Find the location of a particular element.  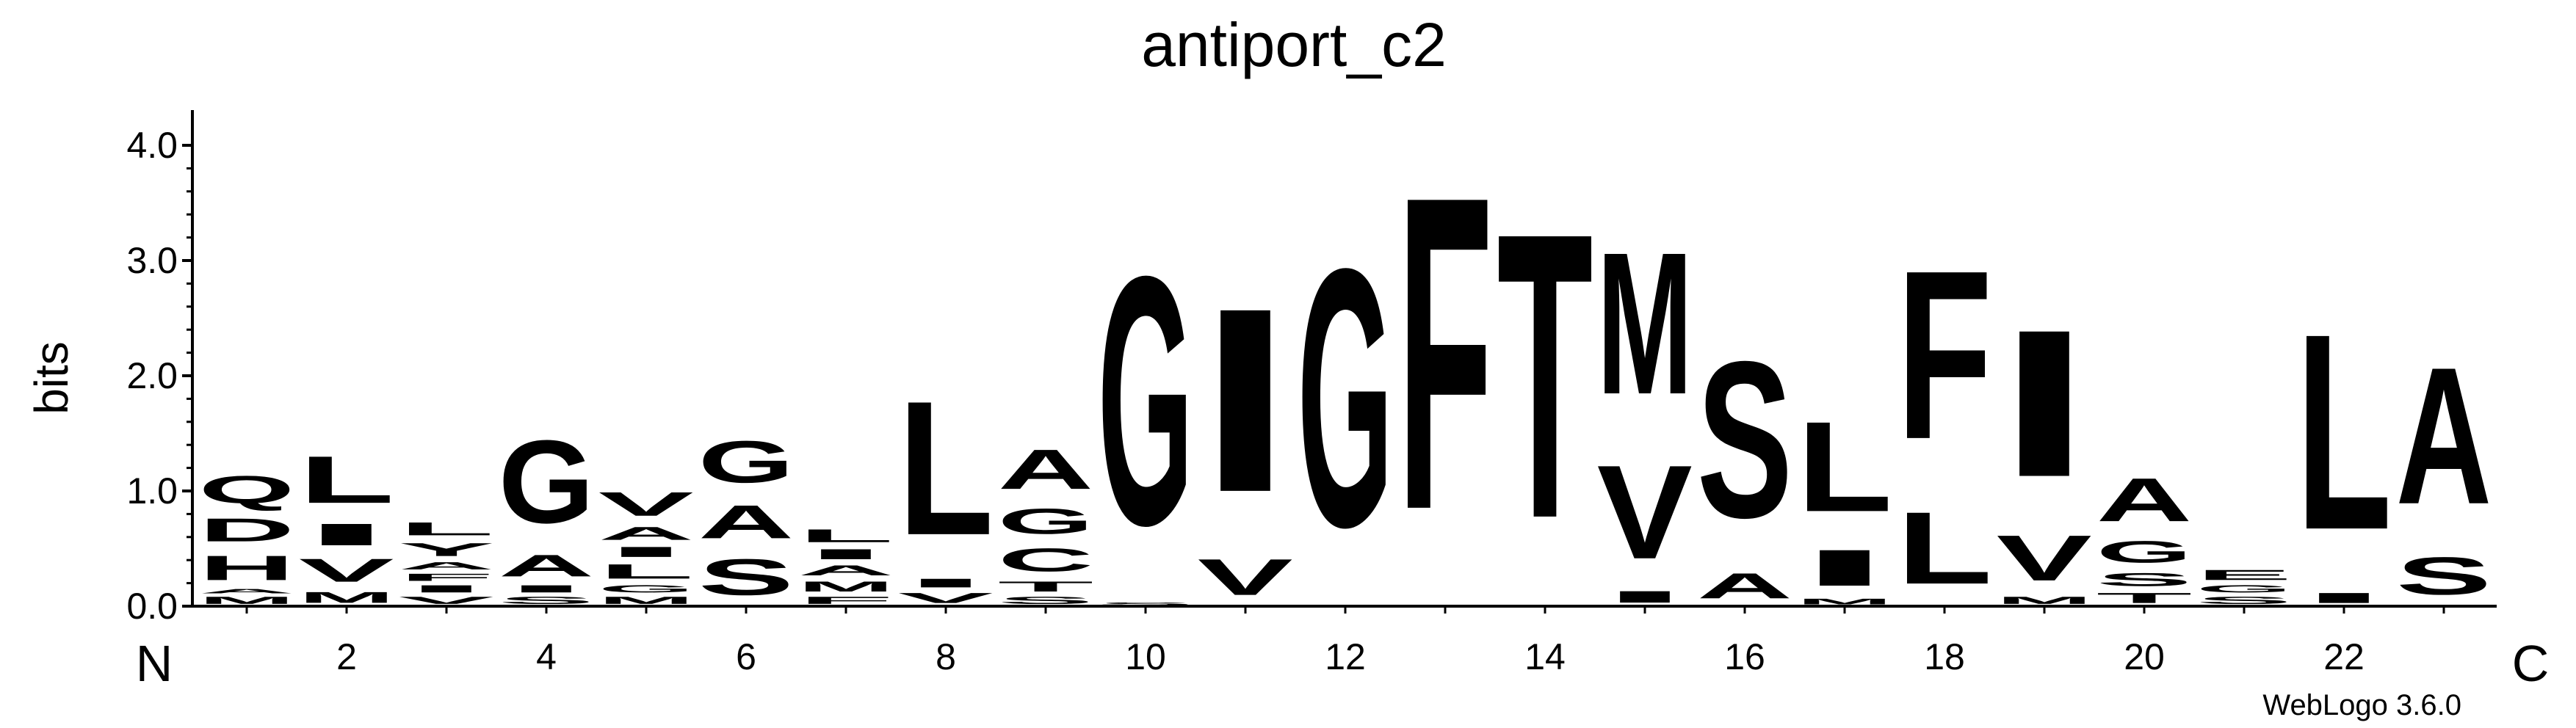

c-terminus-label: C is located at coordinates (2531, 663).